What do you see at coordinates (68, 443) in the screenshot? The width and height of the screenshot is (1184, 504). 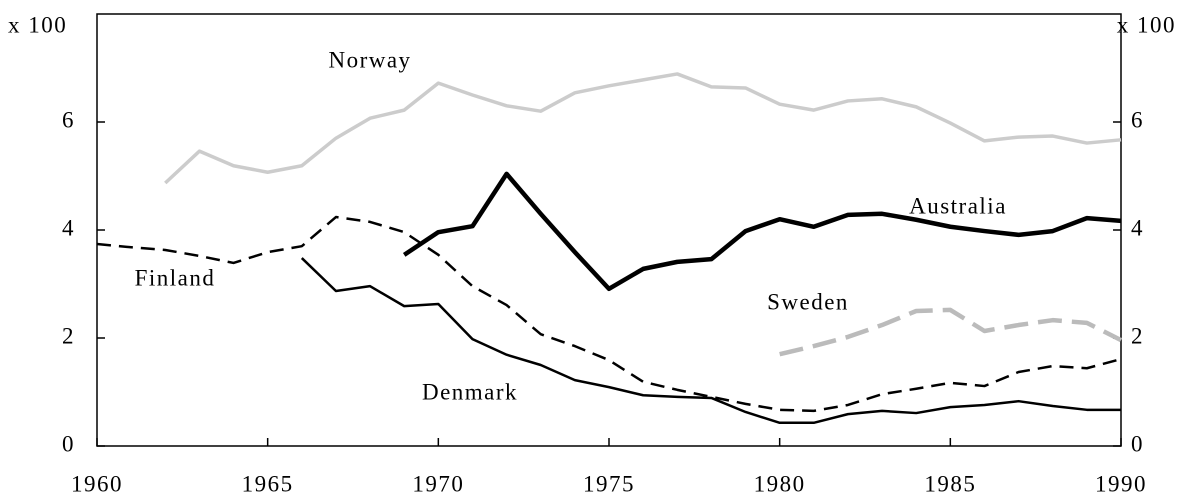 I see `y-tick-label: 0` at bounding box center [68, 443].